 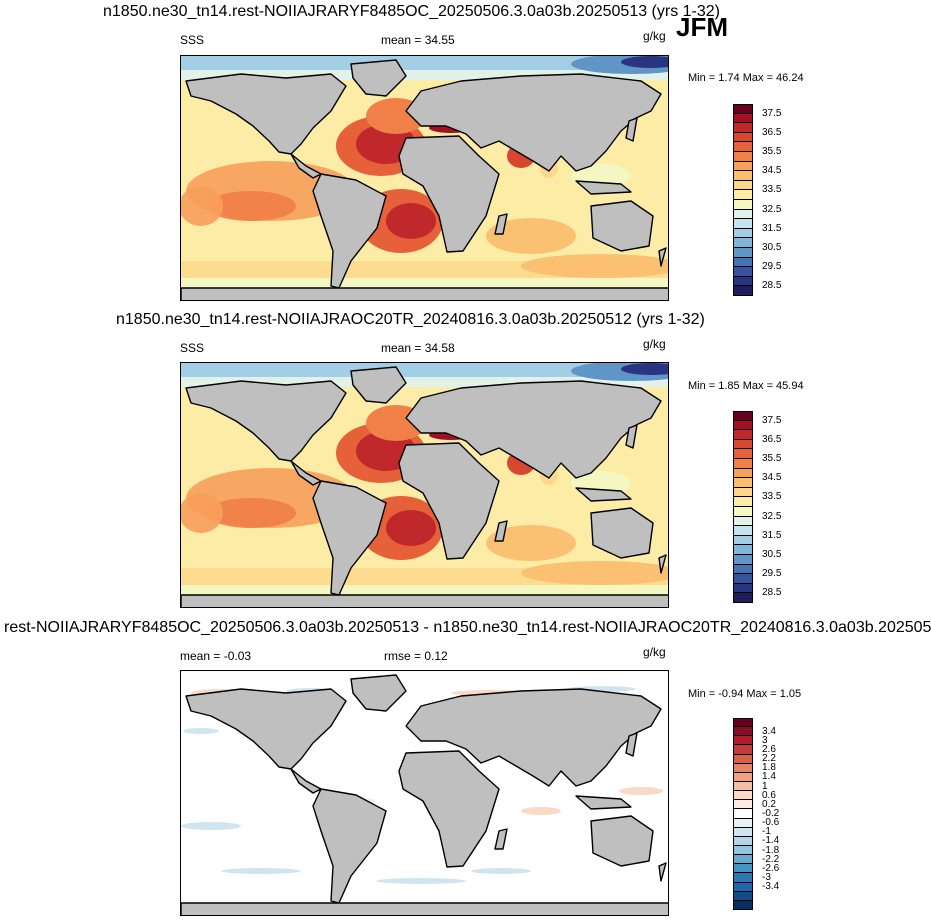 What do you see at coordinates (765, 786) in the screenshot?
I see `colorbar-tick-label: 1` at bounding box center [765, 786].